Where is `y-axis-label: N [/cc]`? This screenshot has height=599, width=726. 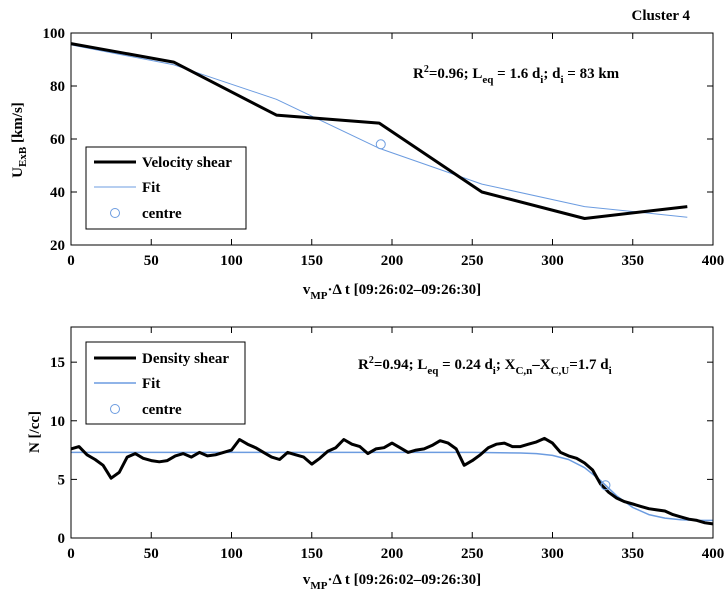 y-axis-label: N [/cc] is located at coordinates (35, 432).